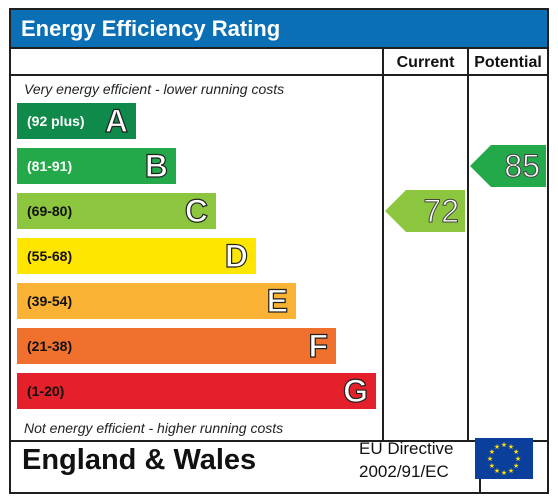 This screenshot has width=558, height=500. What do you see at coordinates (116, 211) in the screenshot?
I see `band-c: (69-80) C` at bounding box center [116, 211].